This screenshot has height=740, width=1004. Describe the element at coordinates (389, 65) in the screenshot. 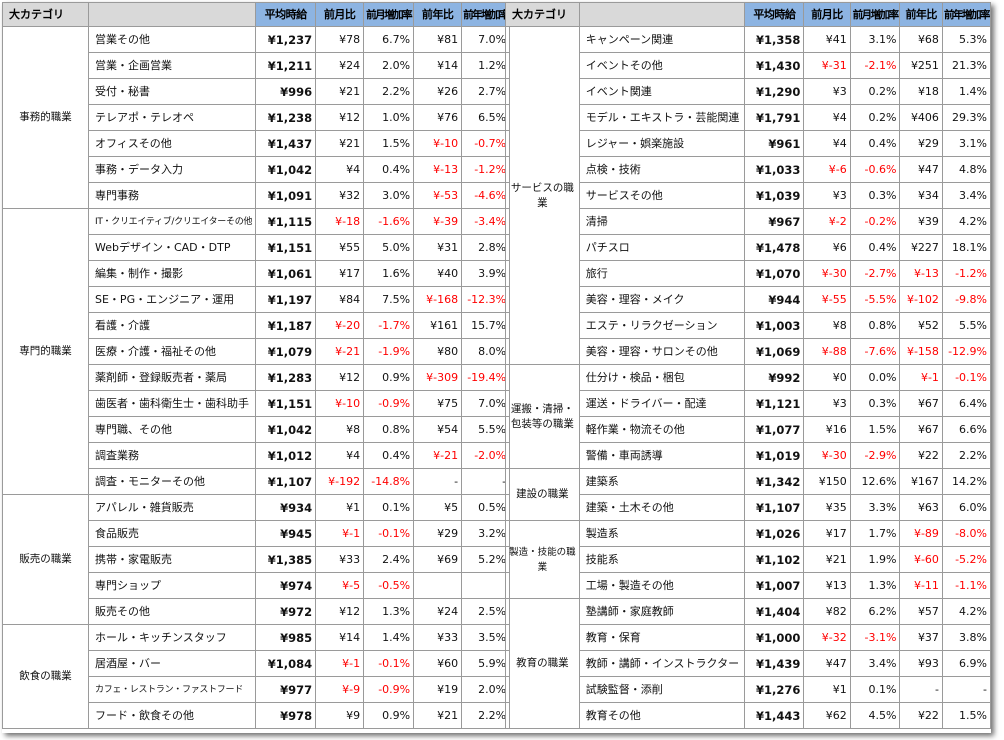

I see `mom-rate-cell: 2.0%` at that location.